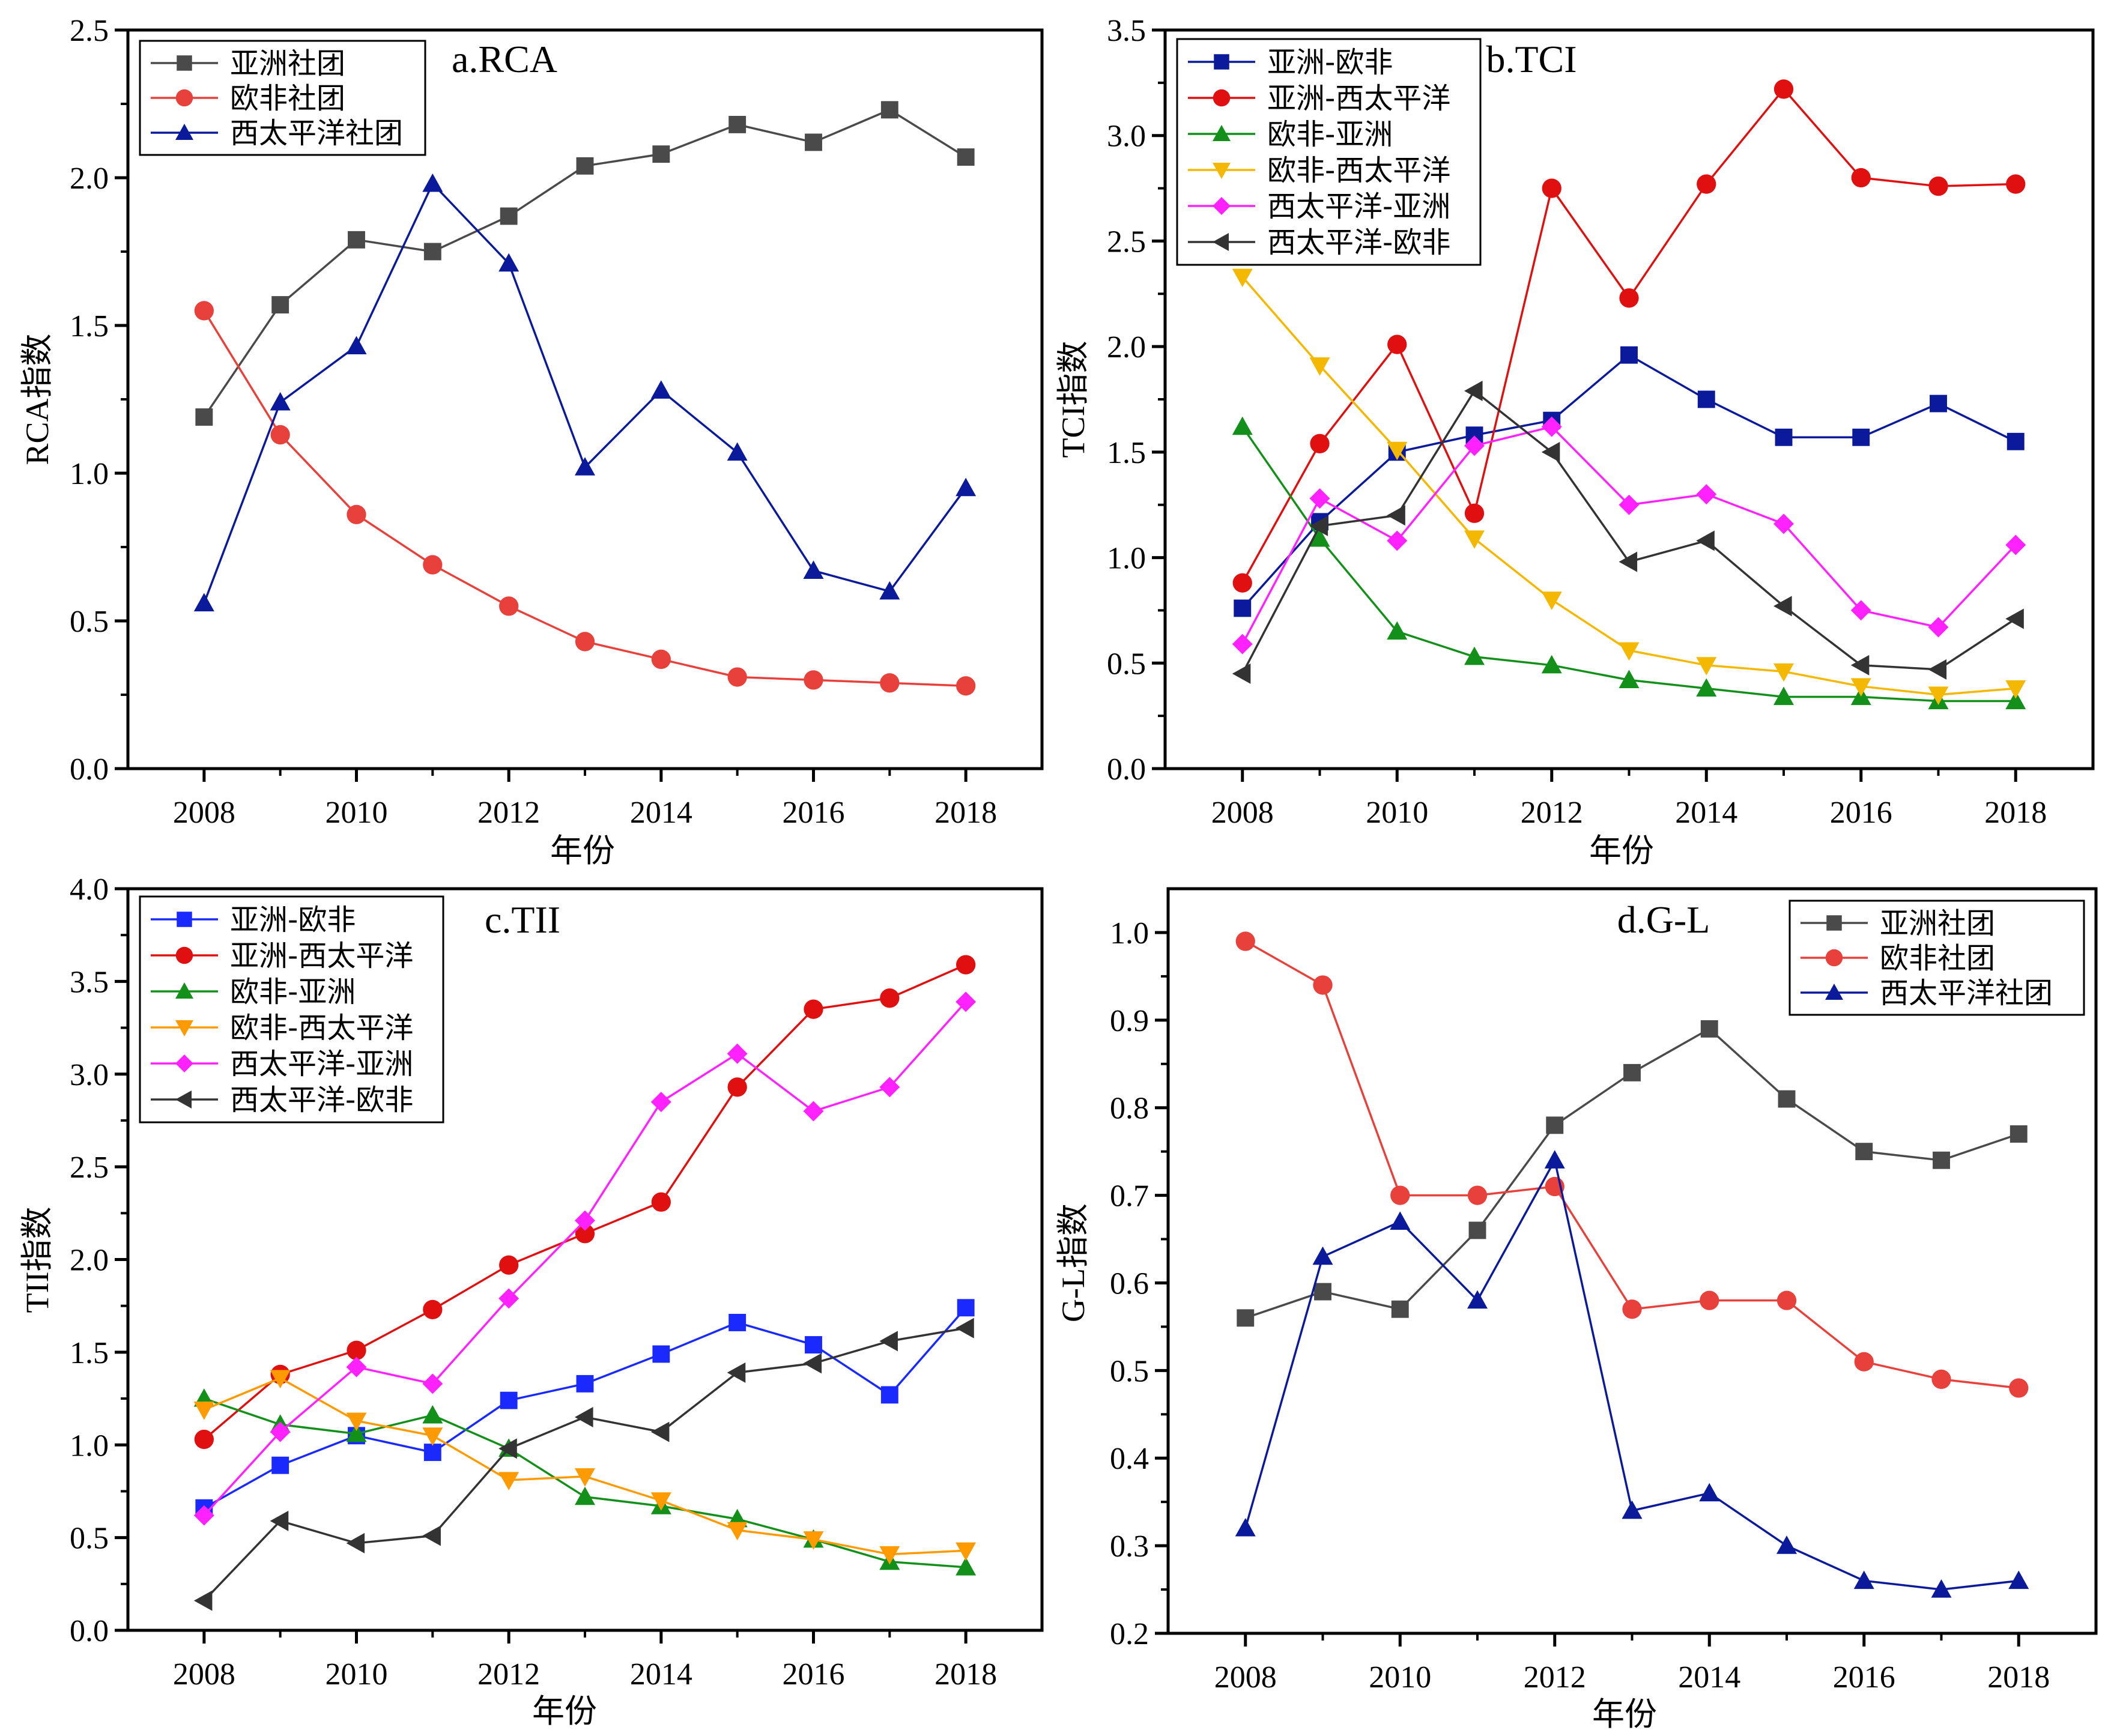  What do you see at coordinates (89, 1631) in the screenshot?
I see `y-tick-label: 0.0` at bounding box center [89, 1631].